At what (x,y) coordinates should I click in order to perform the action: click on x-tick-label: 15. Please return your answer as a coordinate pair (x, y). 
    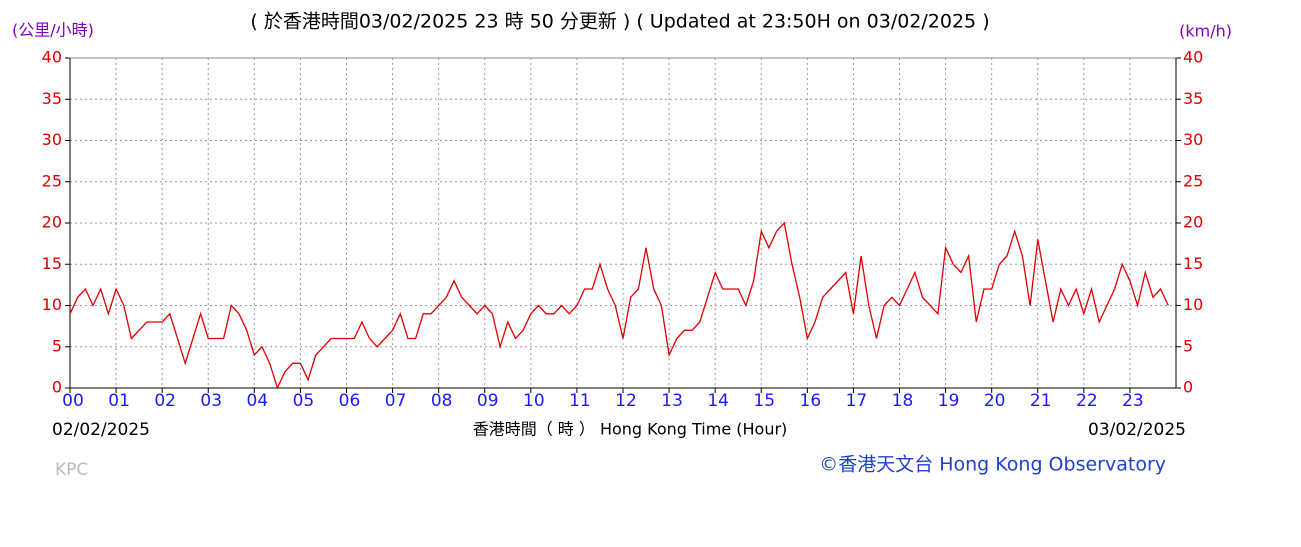
    Looking at the image, I should click on (764, 401).